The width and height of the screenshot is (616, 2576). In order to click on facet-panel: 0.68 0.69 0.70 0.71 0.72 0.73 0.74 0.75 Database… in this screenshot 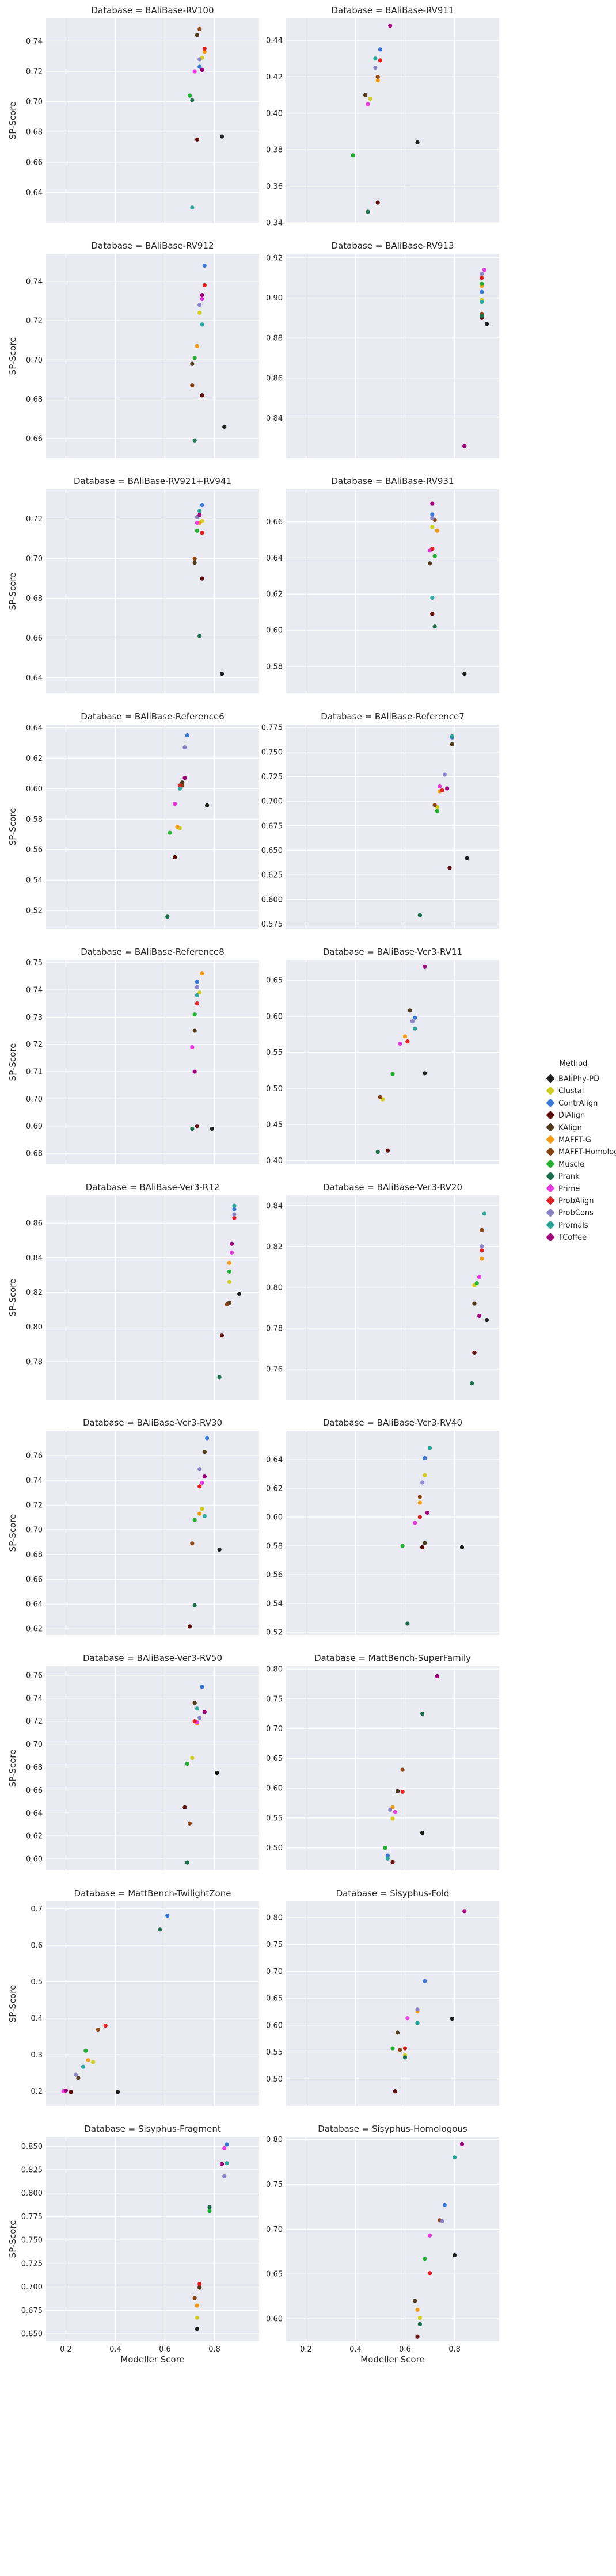, I will do `click(133, 1055)`.